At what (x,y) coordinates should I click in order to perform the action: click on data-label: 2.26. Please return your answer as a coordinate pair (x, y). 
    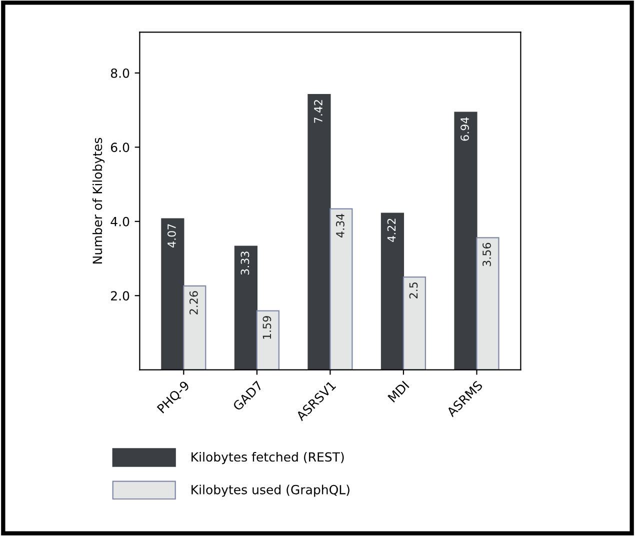
    Looking at the image, I should click on (193, 302).